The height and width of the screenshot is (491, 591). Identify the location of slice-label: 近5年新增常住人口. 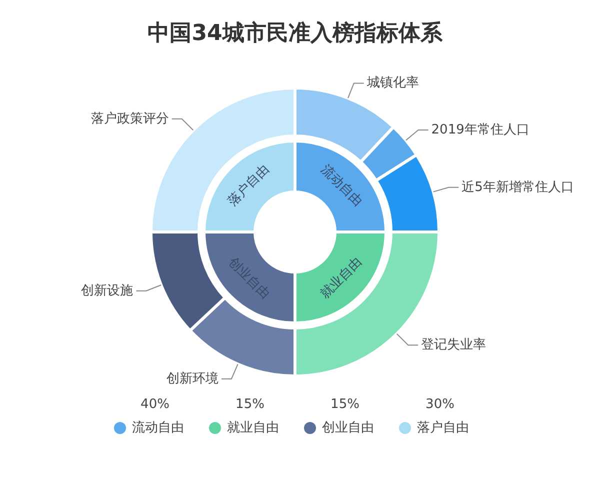
(518, 187).